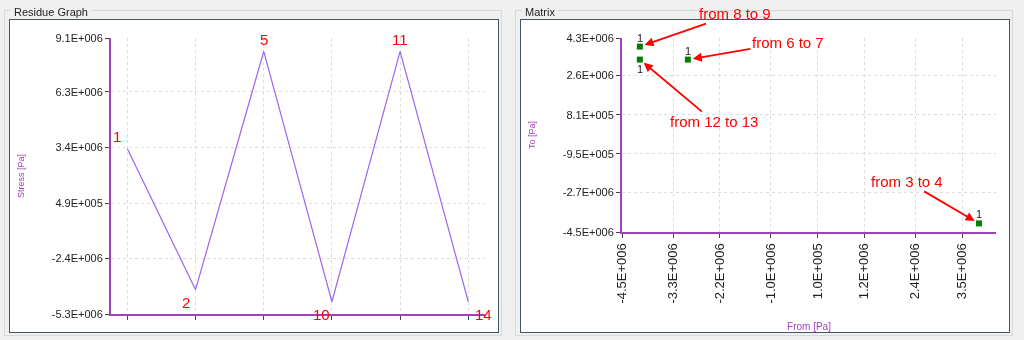 This screenshot has height=340, width=1024. I want to click on y-tick-label: 8.1E+005, so click(590, 114).